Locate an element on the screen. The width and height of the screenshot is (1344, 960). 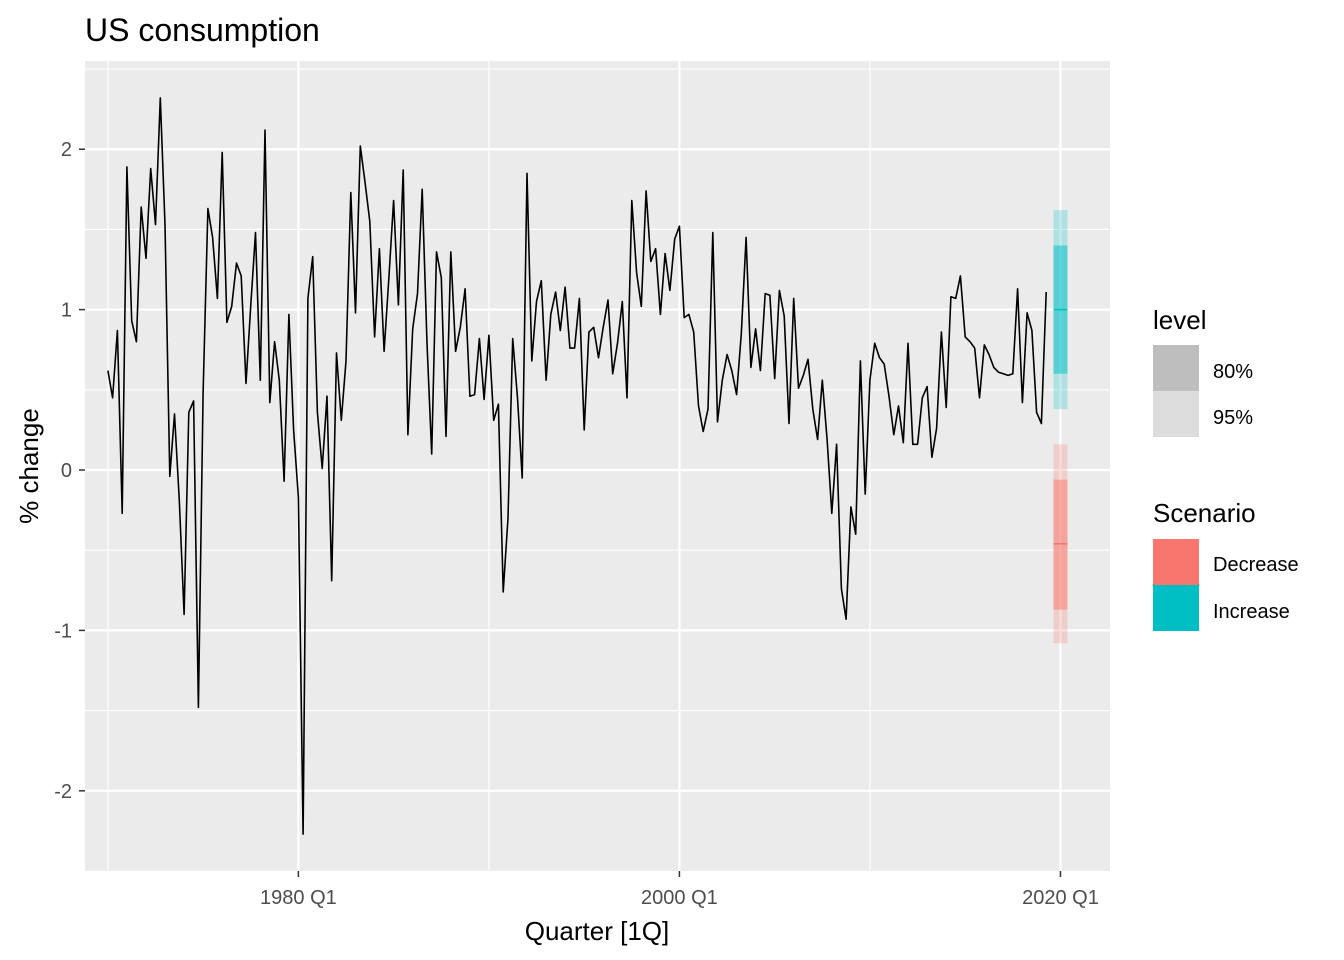
legend-level-label-95: 95% is located at coordinates (1233, 418).